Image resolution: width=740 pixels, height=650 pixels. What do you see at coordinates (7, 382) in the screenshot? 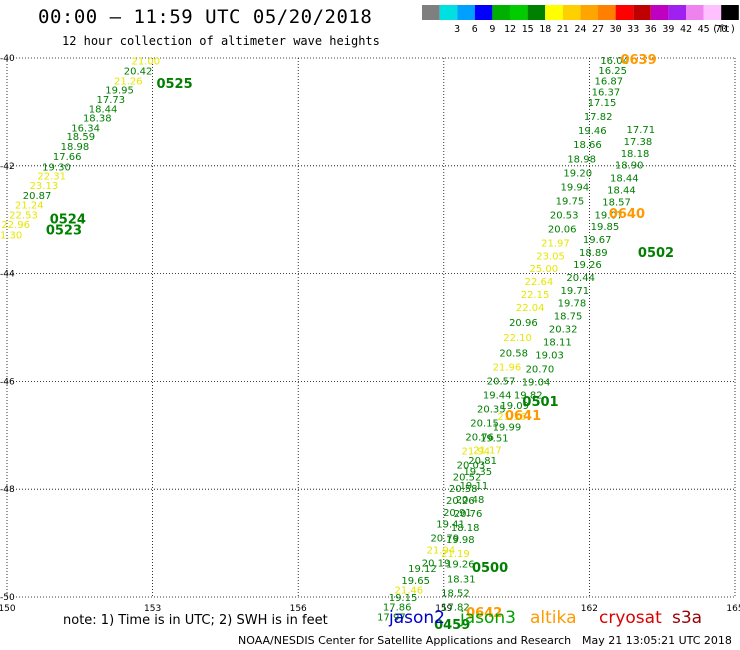
I see `y-tick-label: -46` at bounding box center [7, 382].